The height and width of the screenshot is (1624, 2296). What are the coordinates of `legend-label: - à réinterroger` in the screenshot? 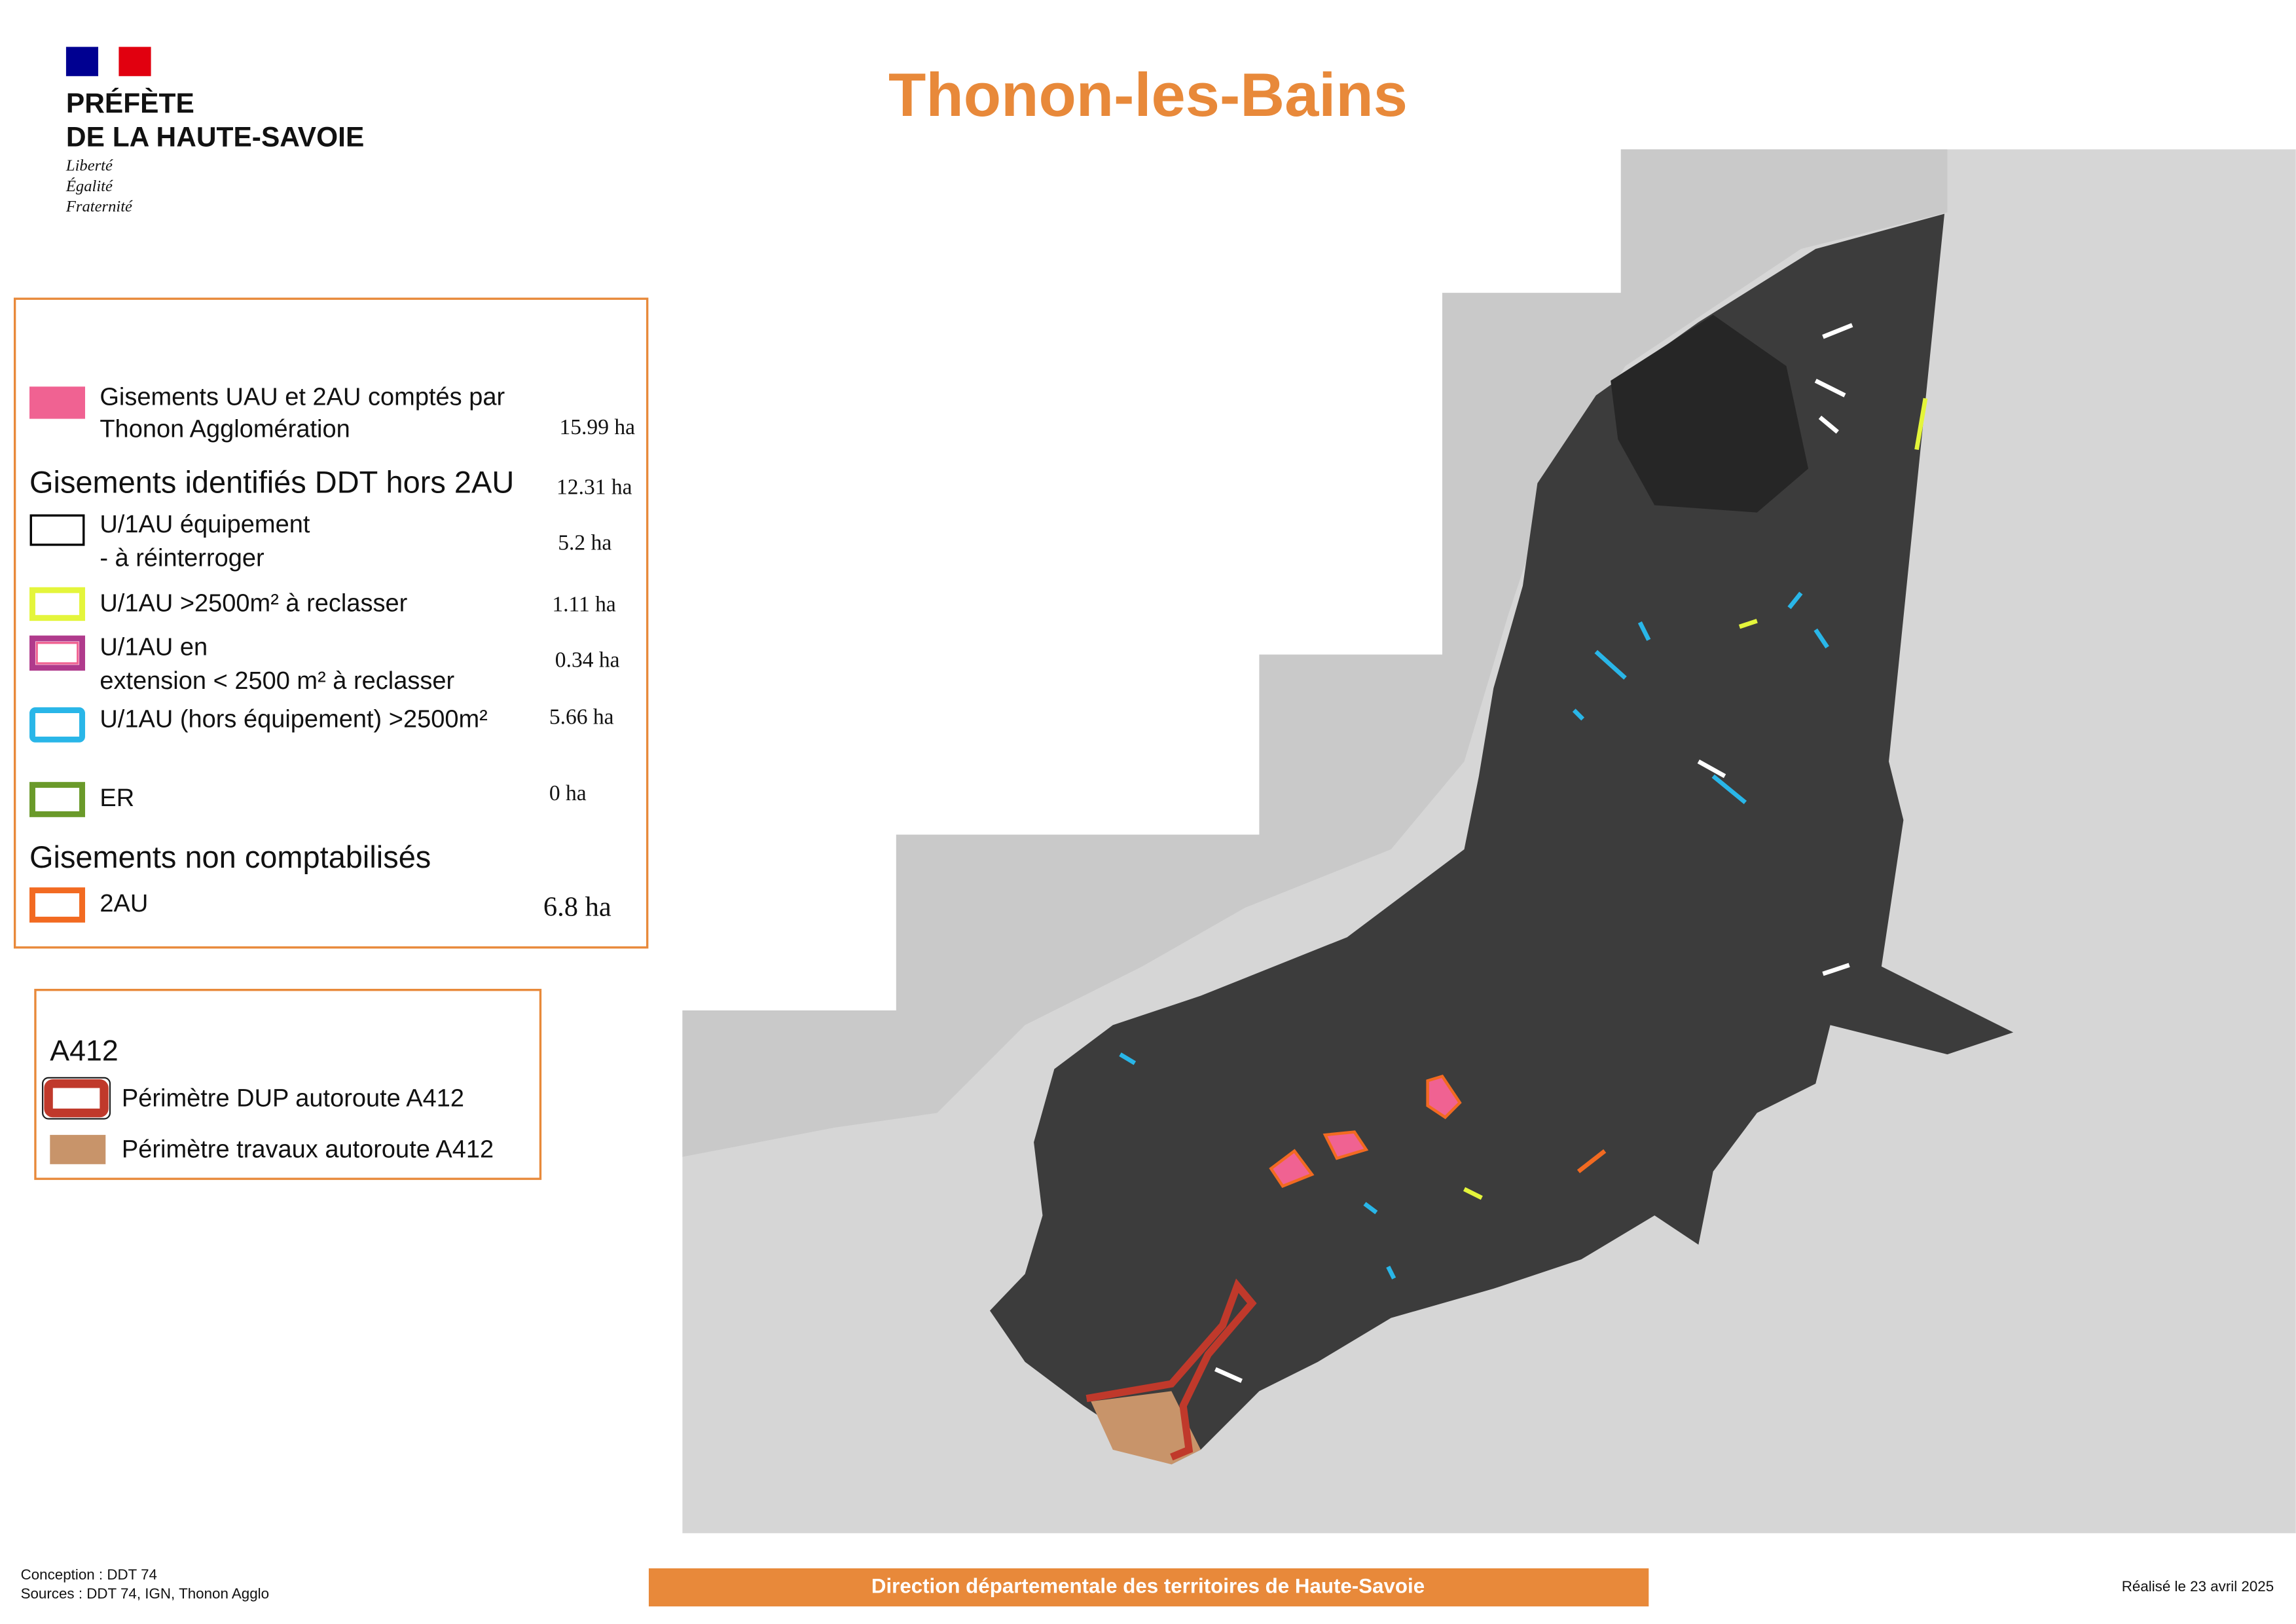 It's located at (182, 558).